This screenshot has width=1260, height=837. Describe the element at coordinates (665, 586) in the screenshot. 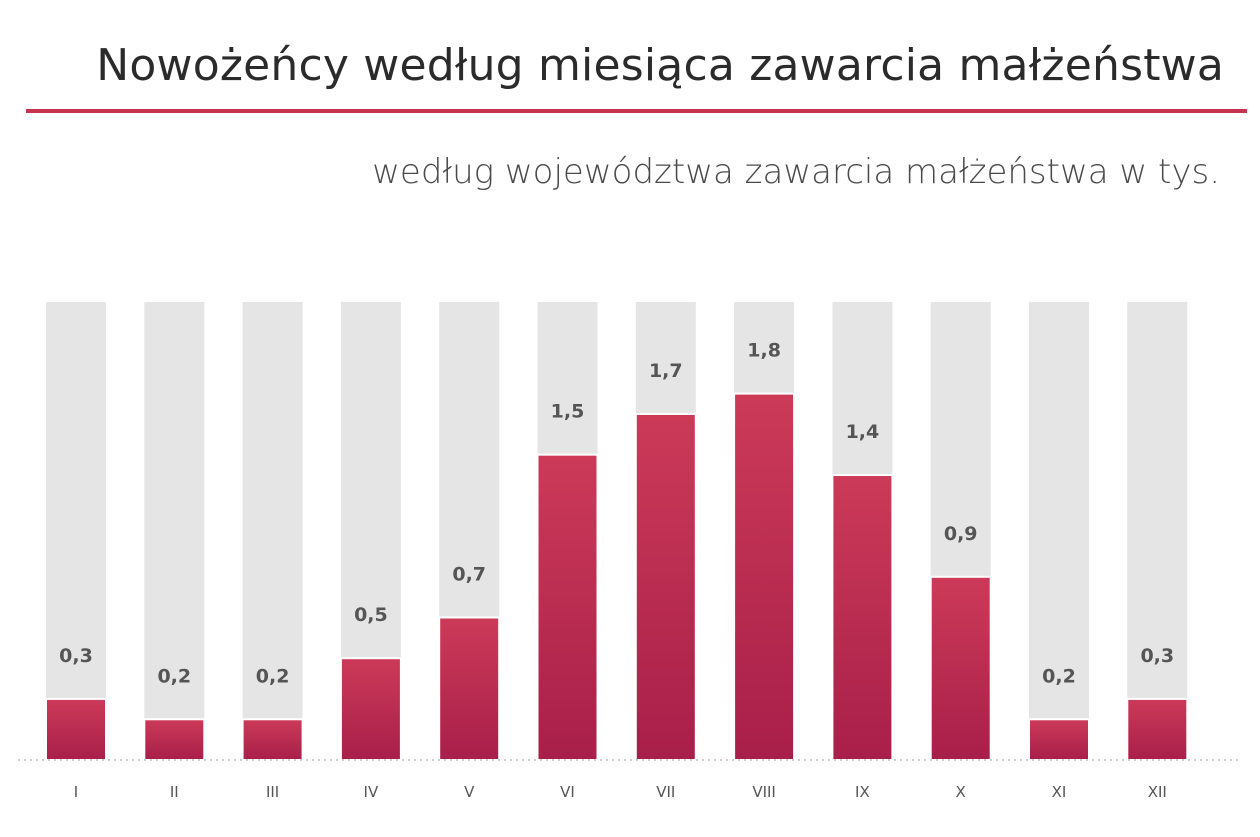

I see `bar-VII` at that location.